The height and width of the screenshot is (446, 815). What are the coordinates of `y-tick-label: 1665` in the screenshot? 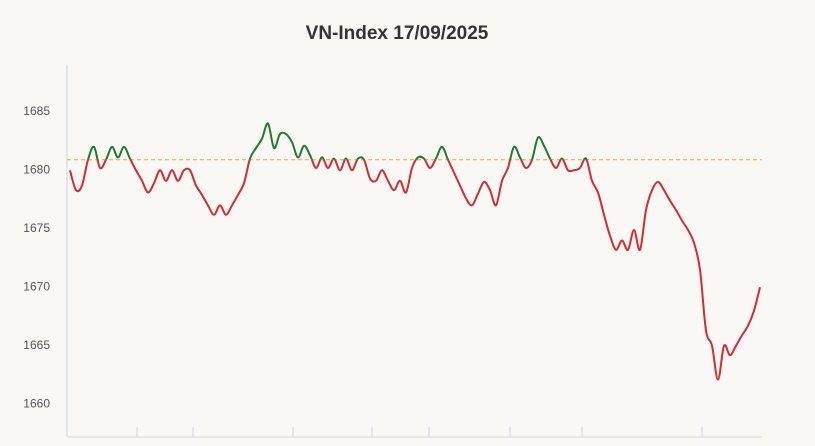 It's located at (36, 345).